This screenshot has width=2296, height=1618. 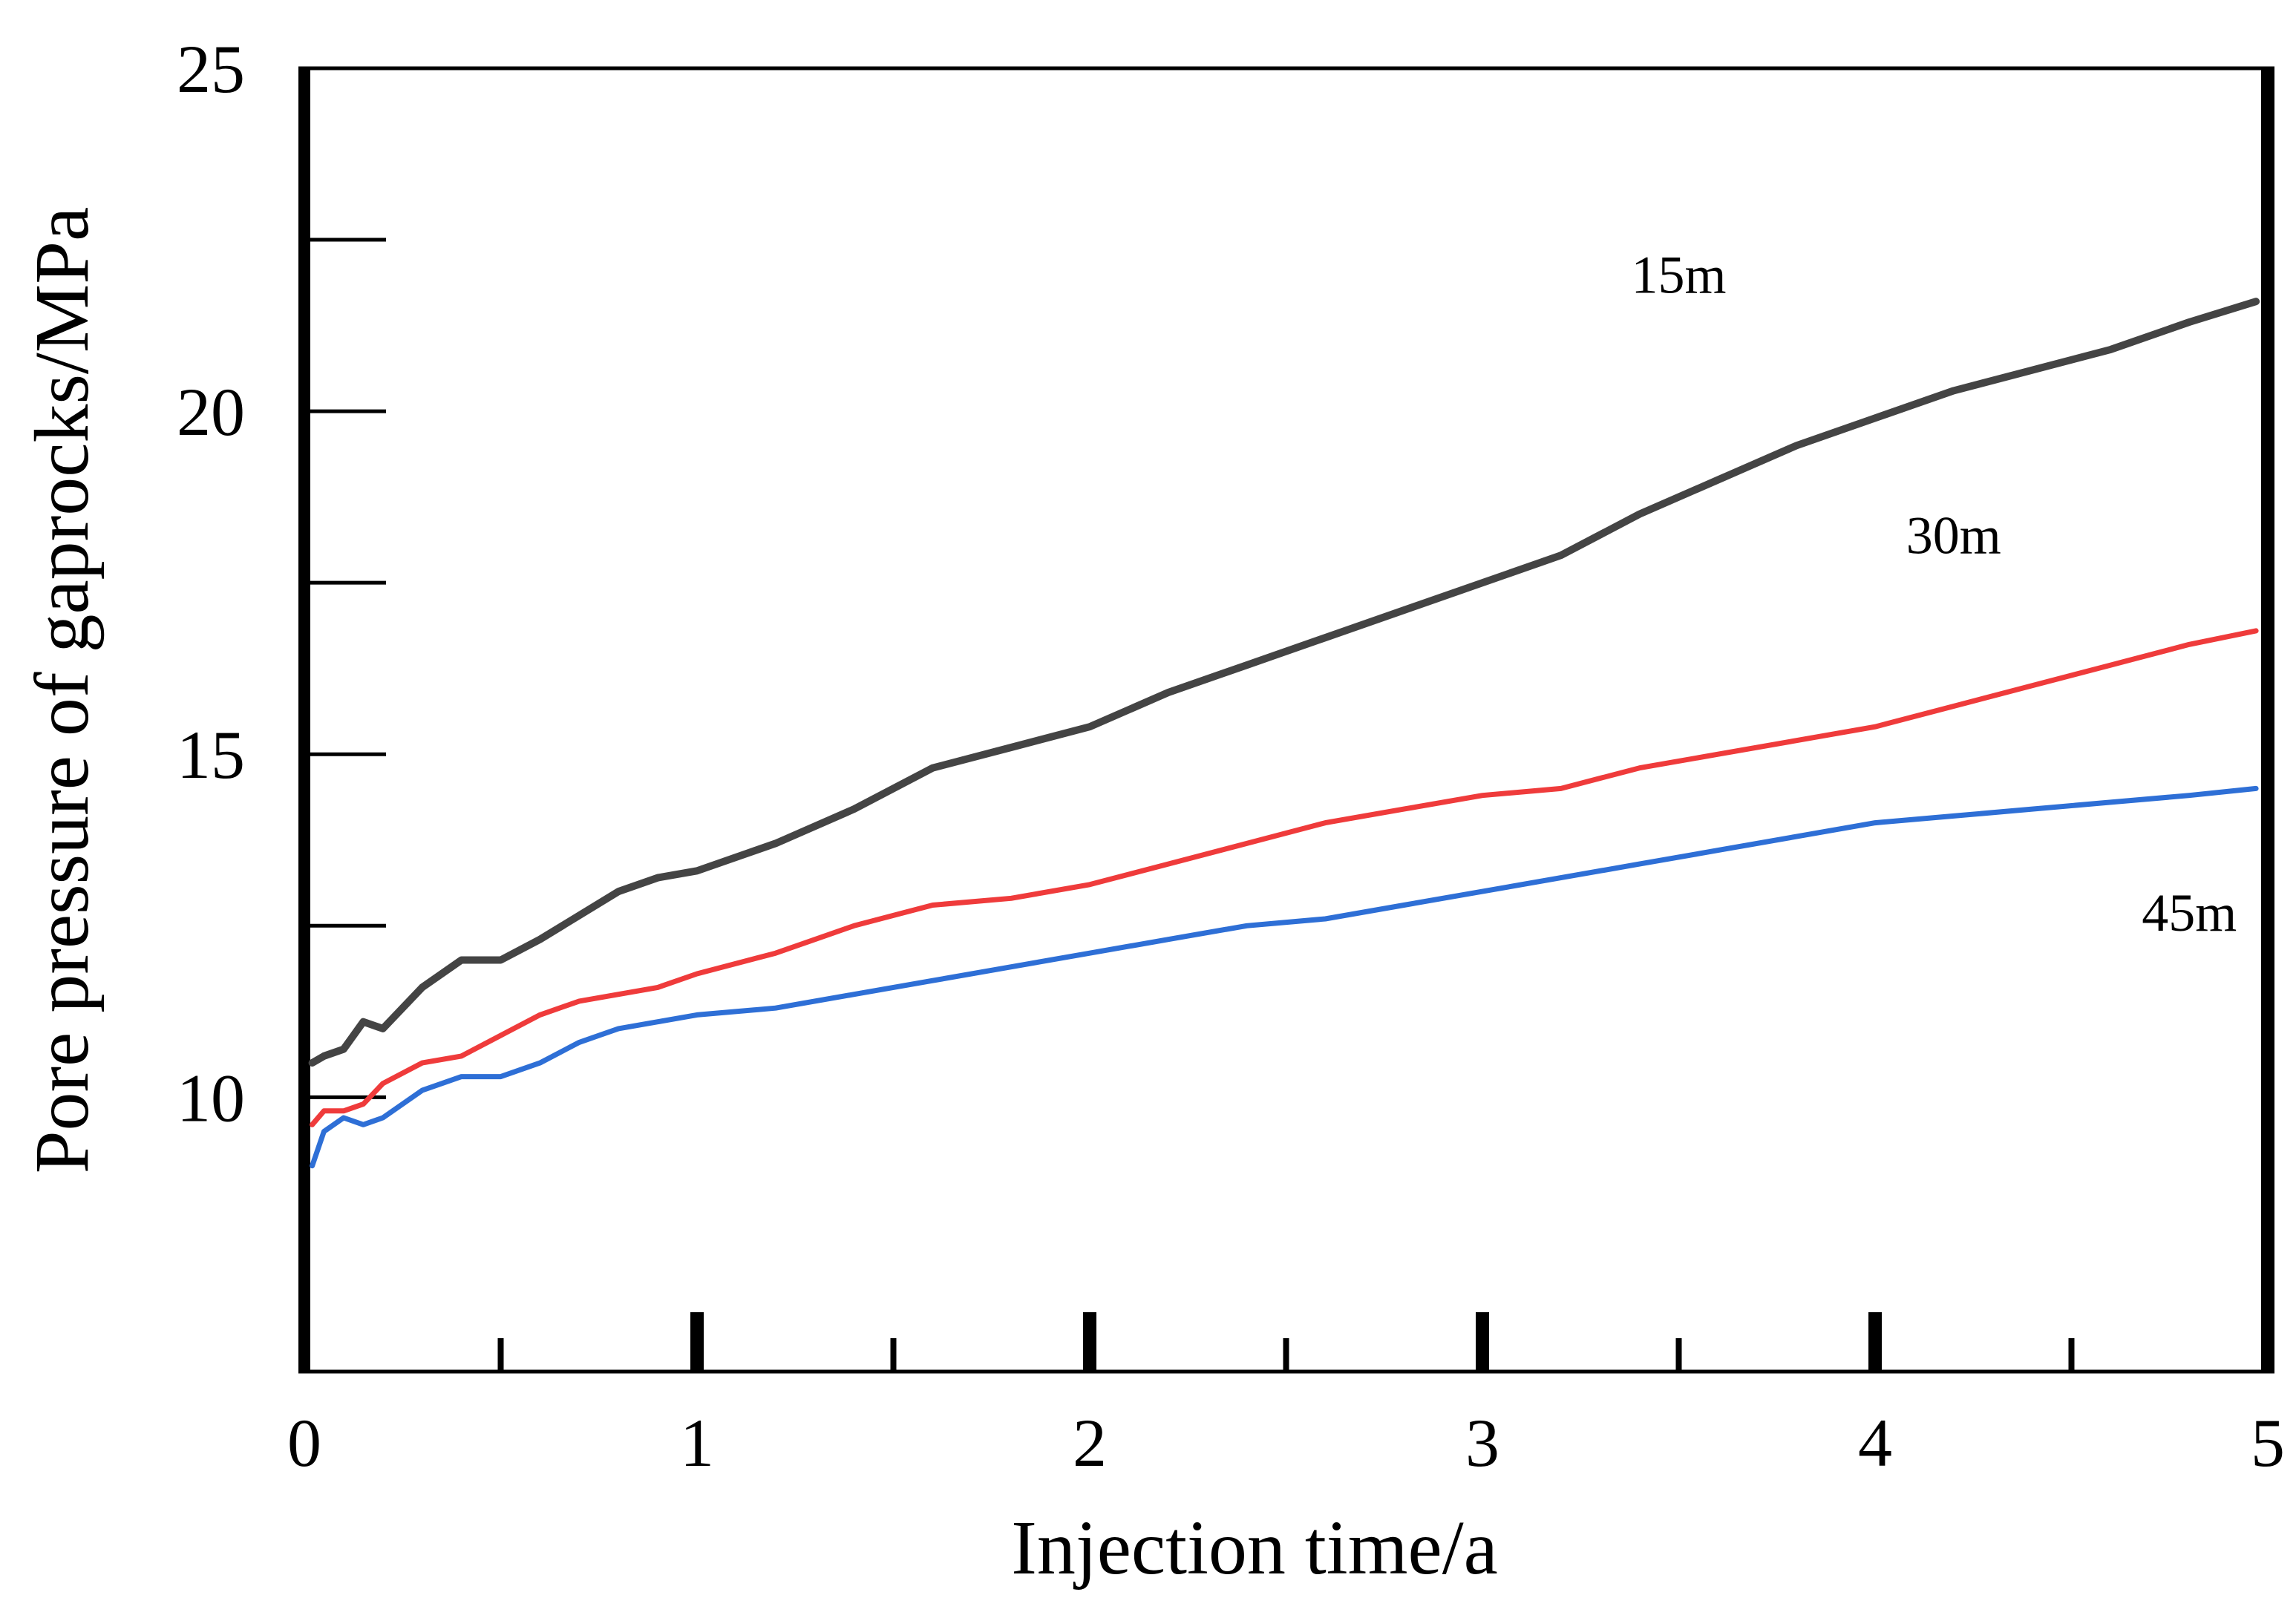 I want to click on x-tick-label: 0, so click(x=304, y=1443).